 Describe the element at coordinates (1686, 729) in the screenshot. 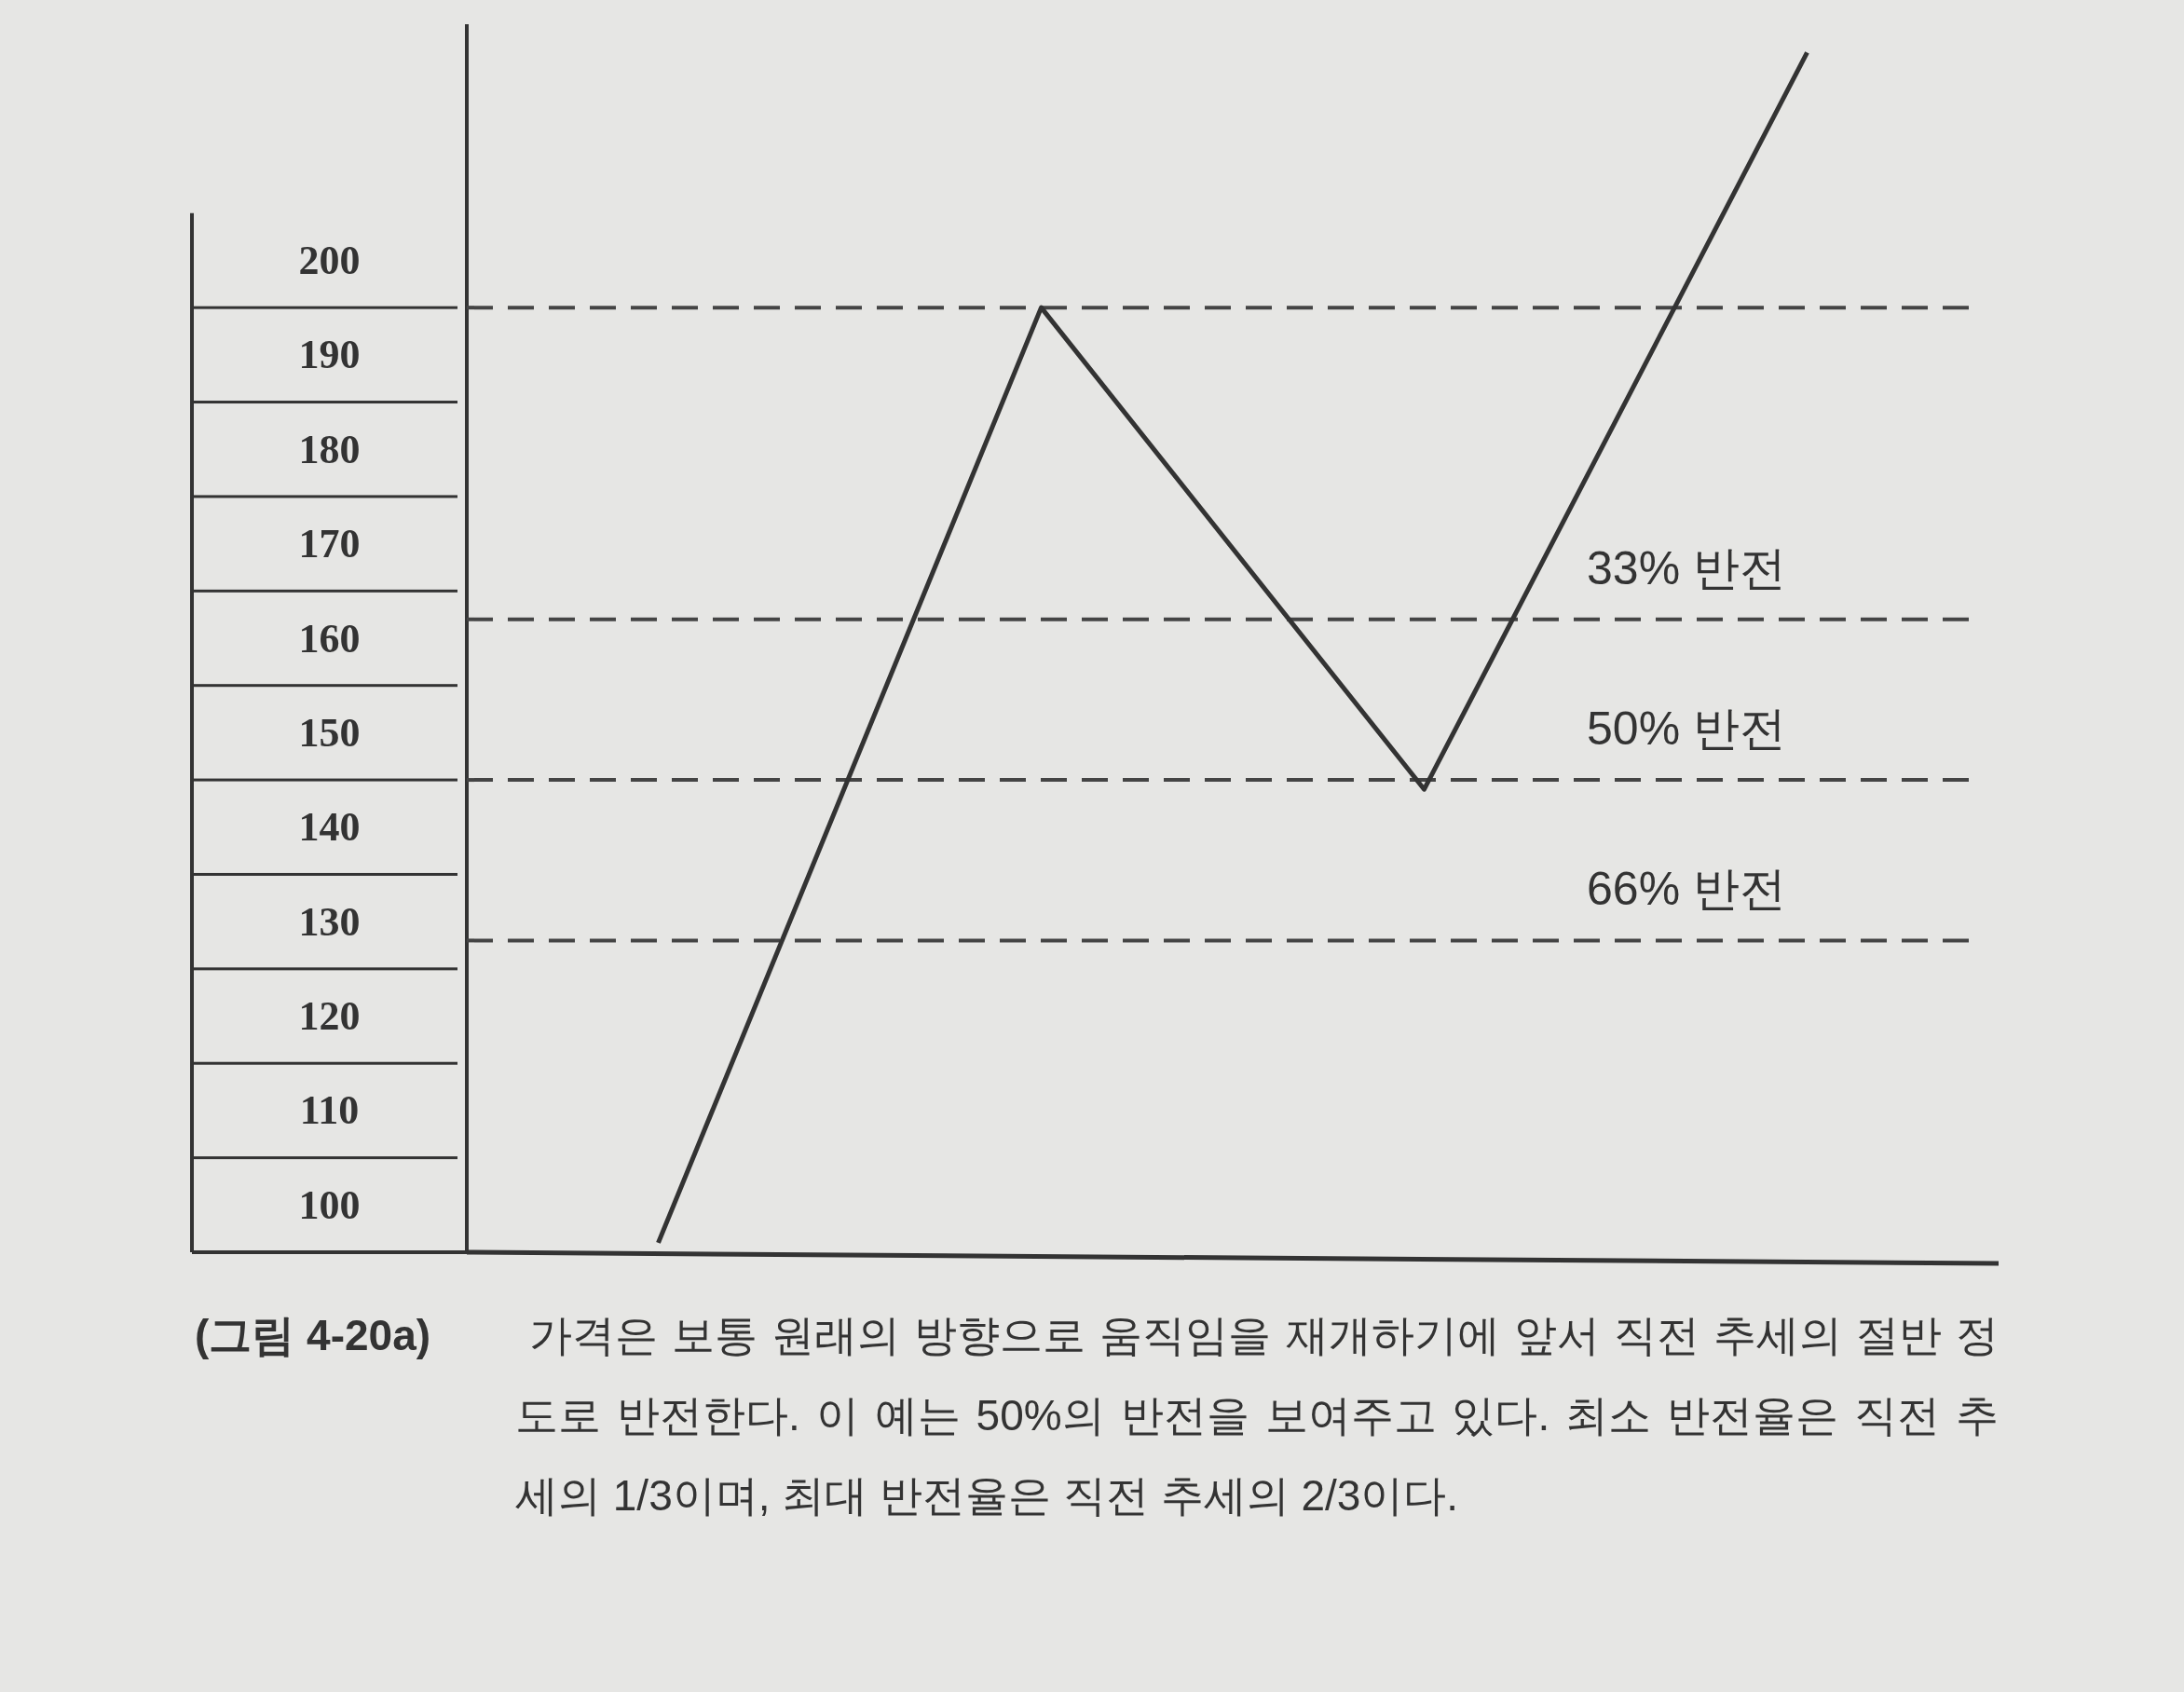

I see `ref-line-label: 50% 반전` at that location.